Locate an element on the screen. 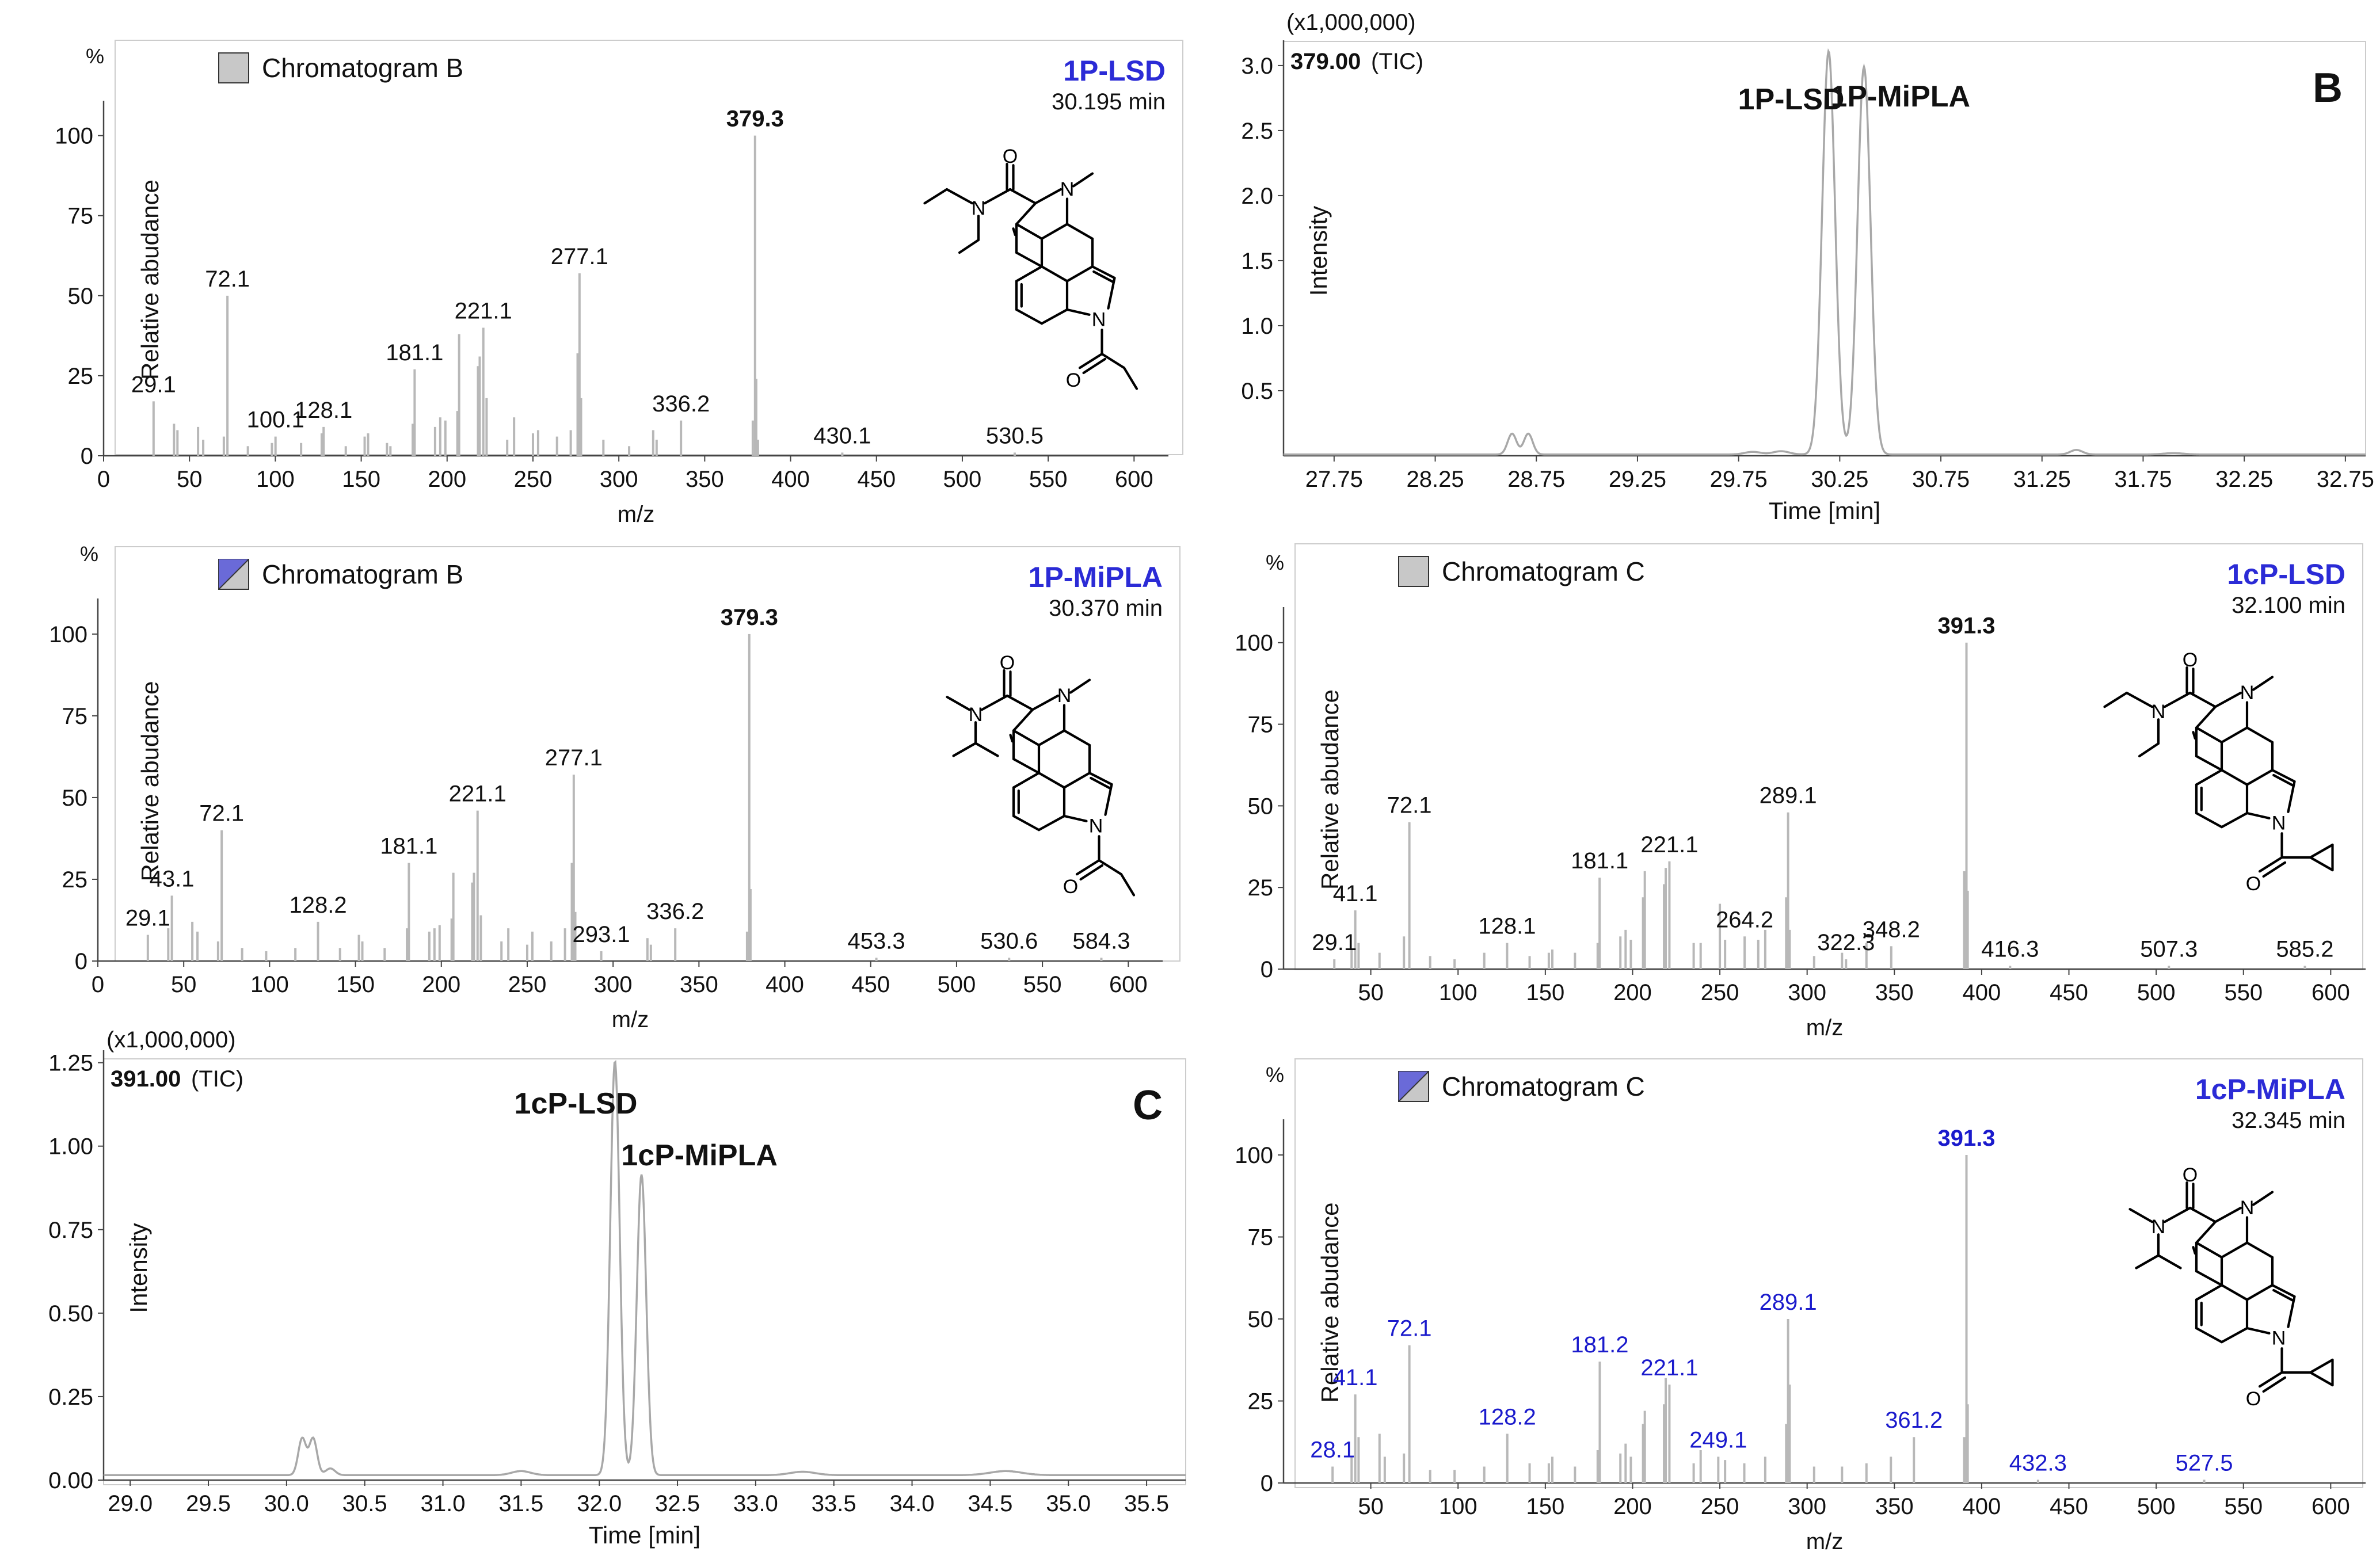 The width and height of the screenshot is (2380, 1567). bond-carbonyl is located at coordinates (2271, 1379).